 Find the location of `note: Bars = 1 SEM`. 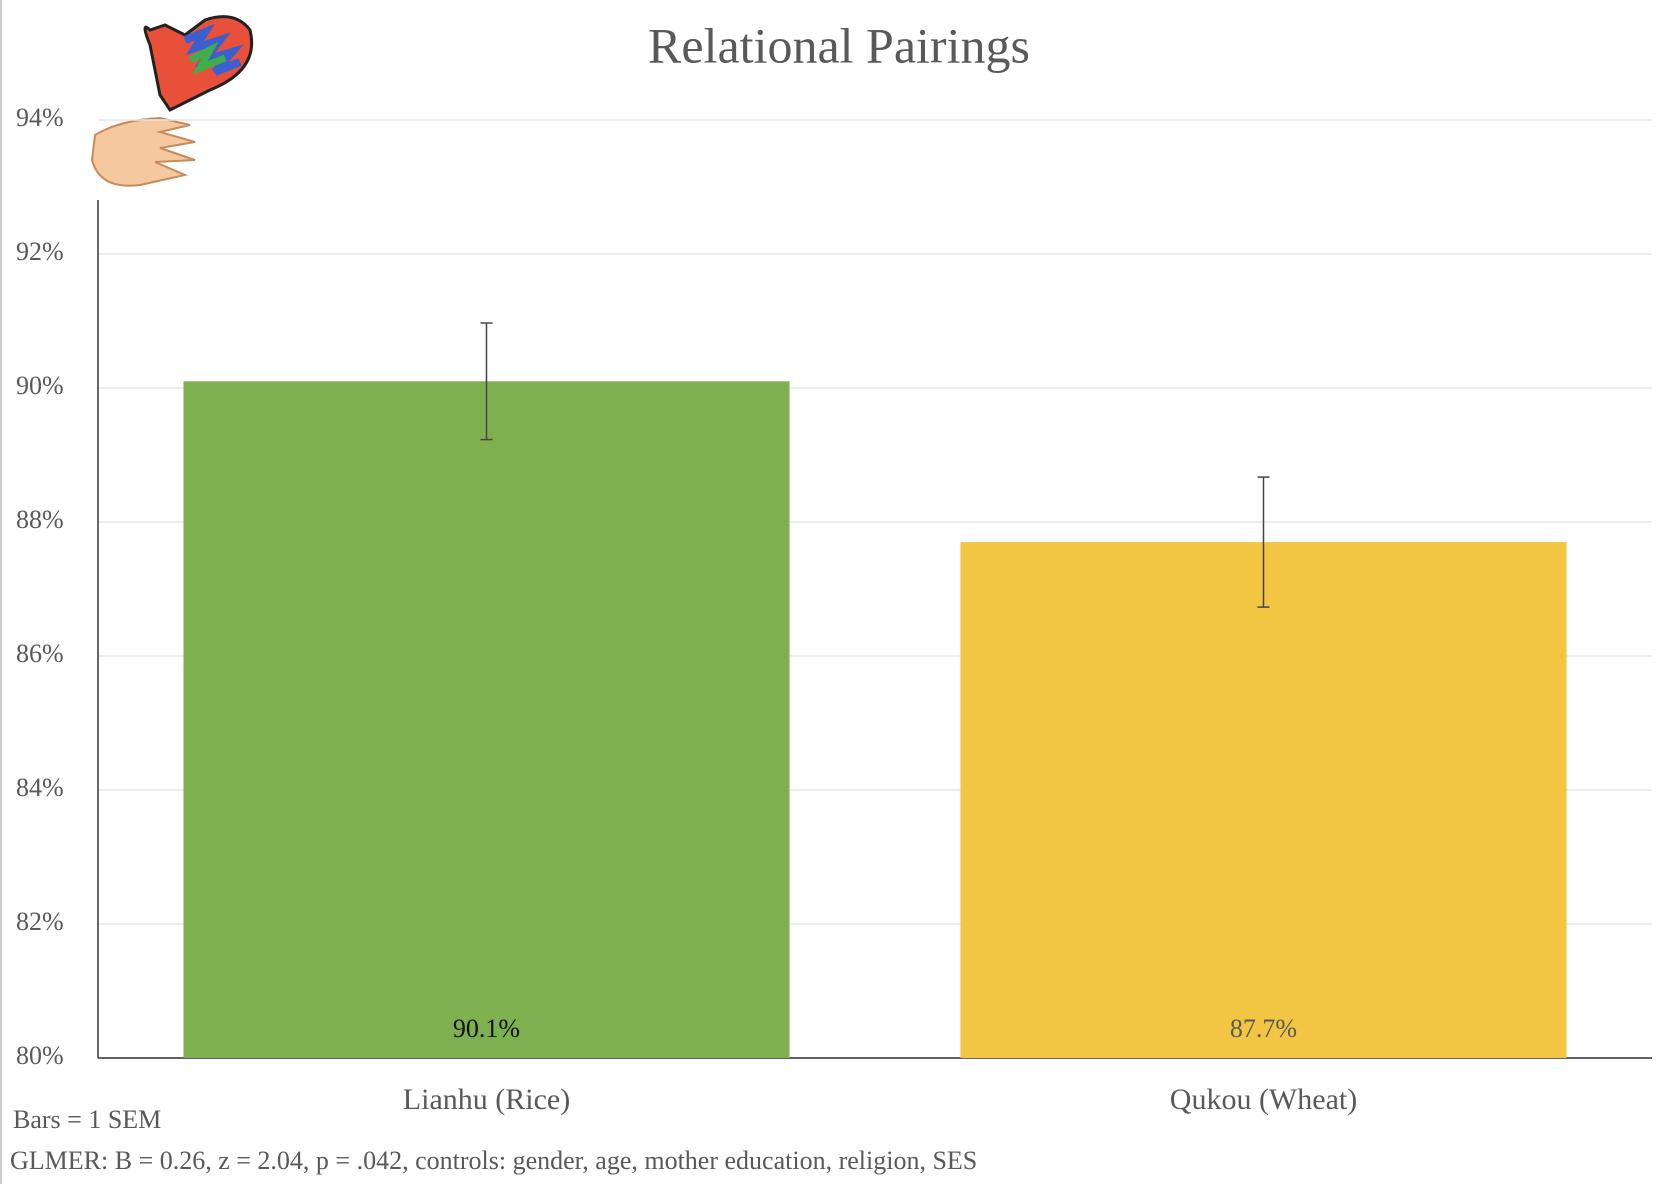

note: Bars = 1 SEM is located at coordinates (87, 1119).